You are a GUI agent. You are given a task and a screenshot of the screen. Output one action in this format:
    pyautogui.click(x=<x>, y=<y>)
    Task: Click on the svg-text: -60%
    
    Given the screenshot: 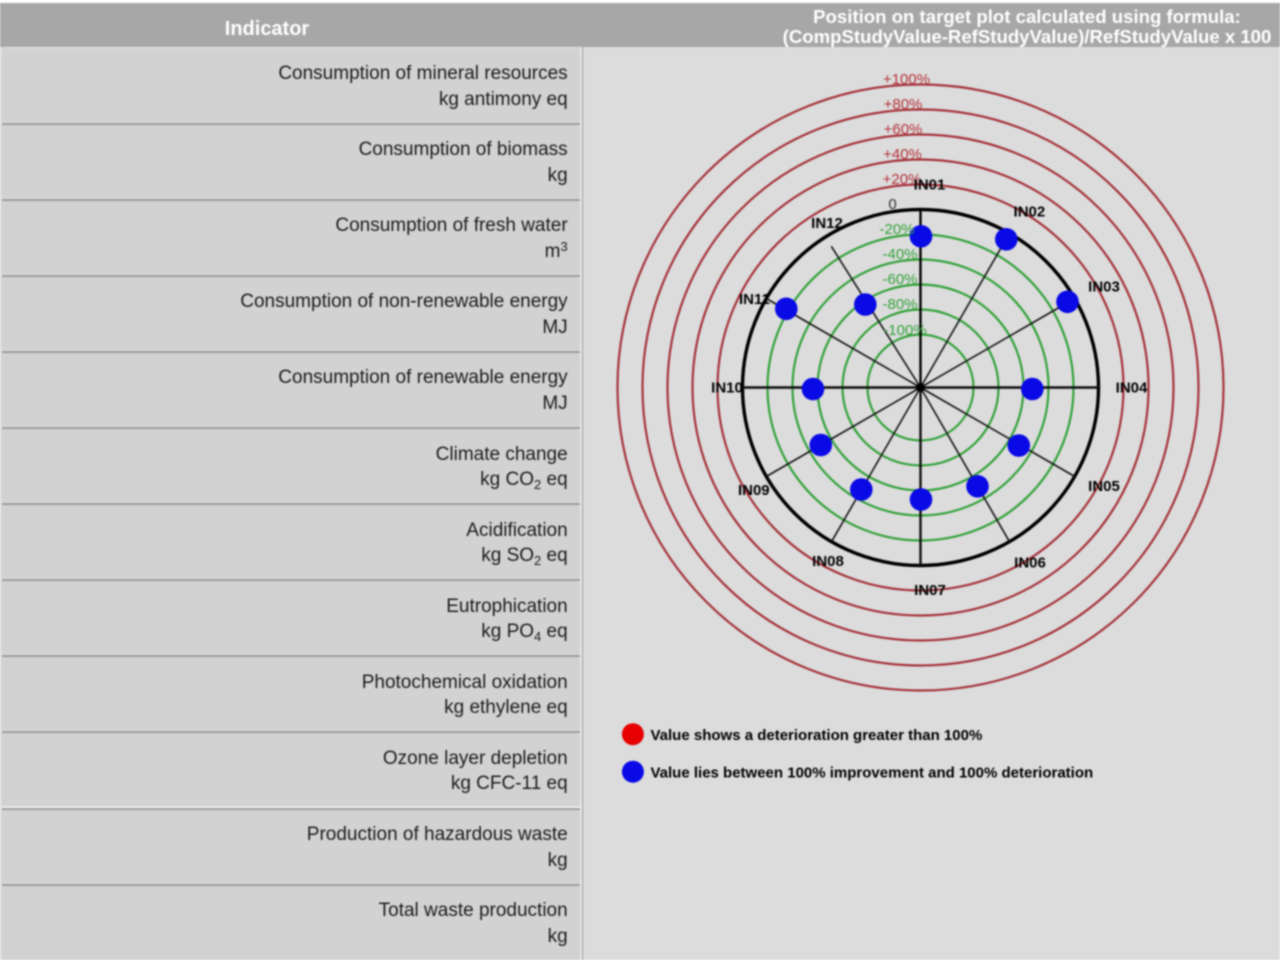 What is the action you would take?
    pyautogui.click(x=899, y=279)
    